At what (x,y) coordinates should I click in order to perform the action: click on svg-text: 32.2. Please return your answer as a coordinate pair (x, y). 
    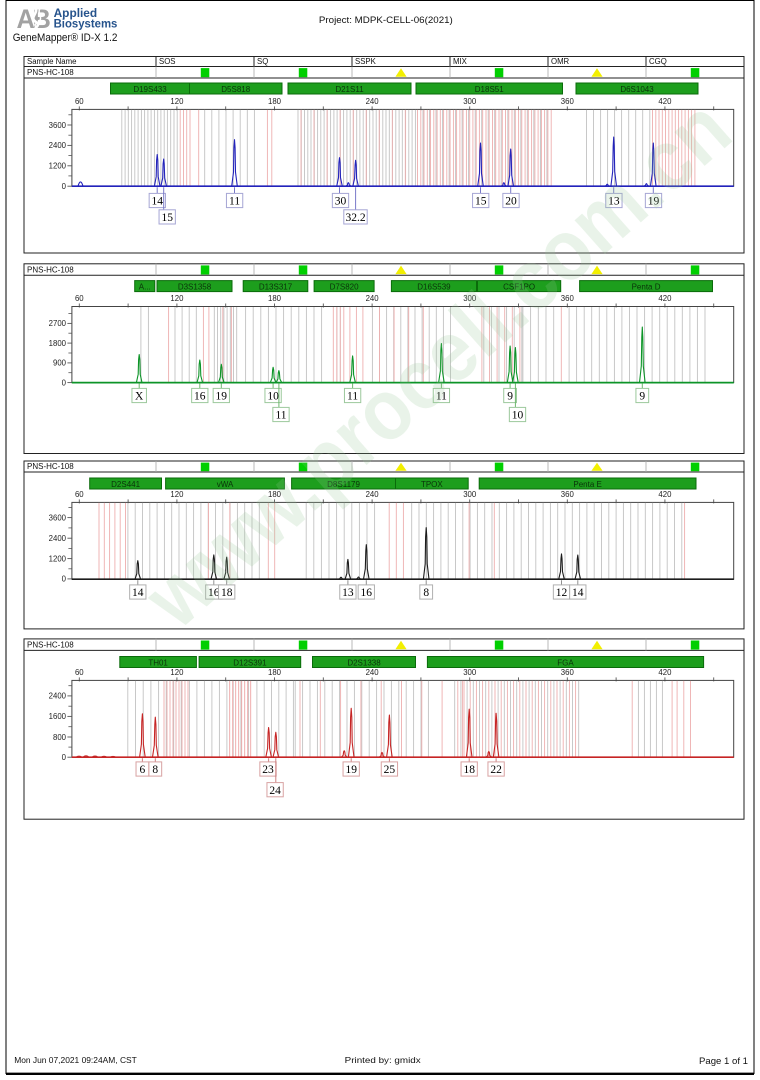
    Looking at the image, I should click on (355, 218).